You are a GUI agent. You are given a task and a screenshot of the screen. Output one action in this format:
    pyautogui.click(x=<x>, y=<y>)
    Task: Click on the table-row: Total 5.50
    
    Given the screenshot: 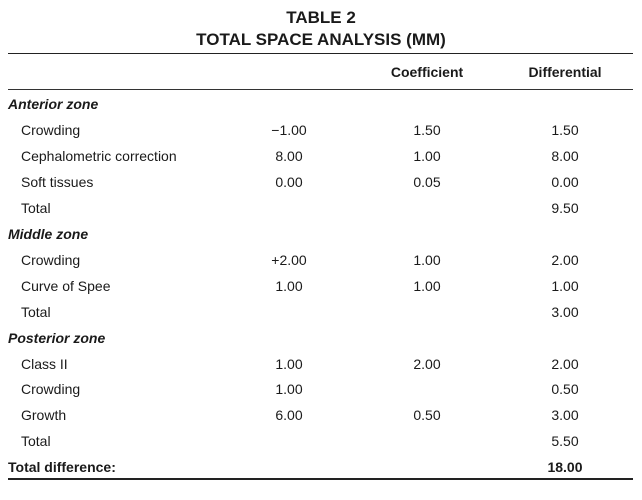 What is the action you would take?
    pyautogui.click(x=321, y=441)
    